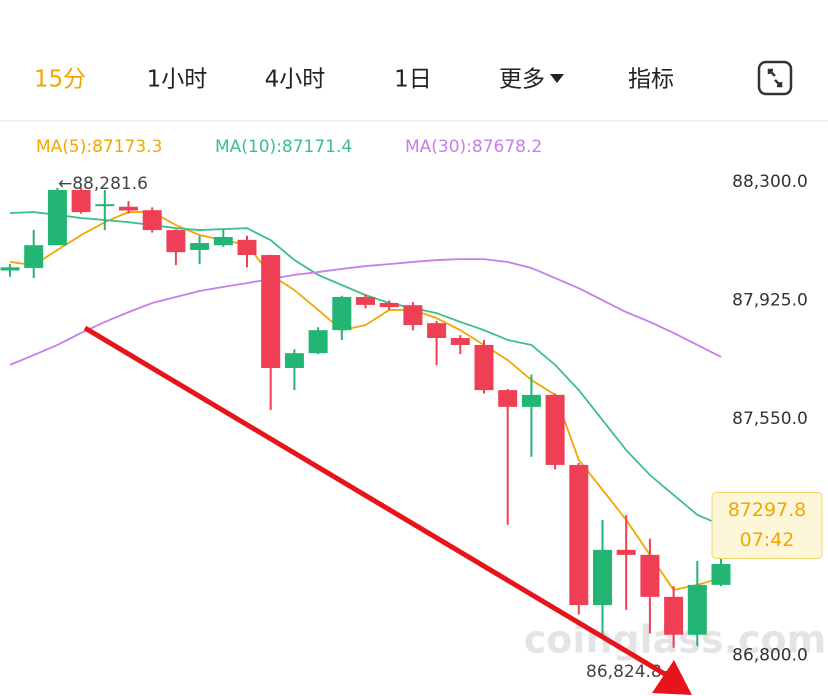 This screenshot has height=696, width=828. What do you see at coordinates (283, 147) in the screenshot?
I see `legend-entry: MA(10):87171.4` at bounding box center [283, 147].